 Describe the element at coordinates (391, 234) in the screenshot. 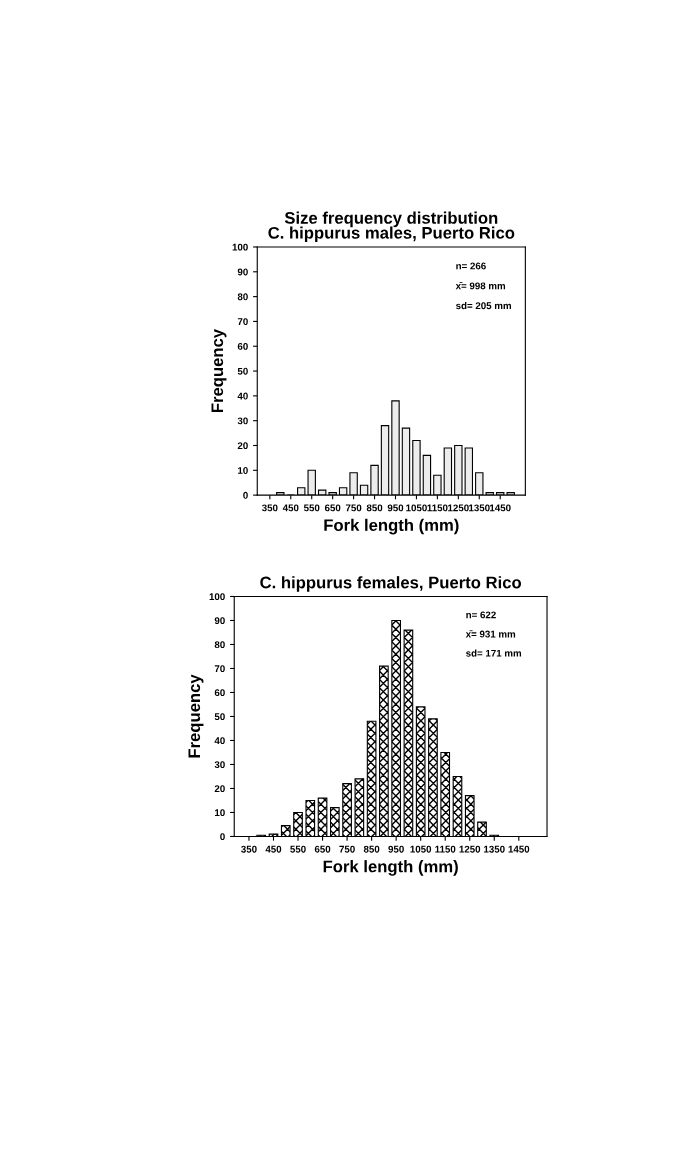

I see `chart-subtitle: C. hippurus males, Puerto Rico` at that location.